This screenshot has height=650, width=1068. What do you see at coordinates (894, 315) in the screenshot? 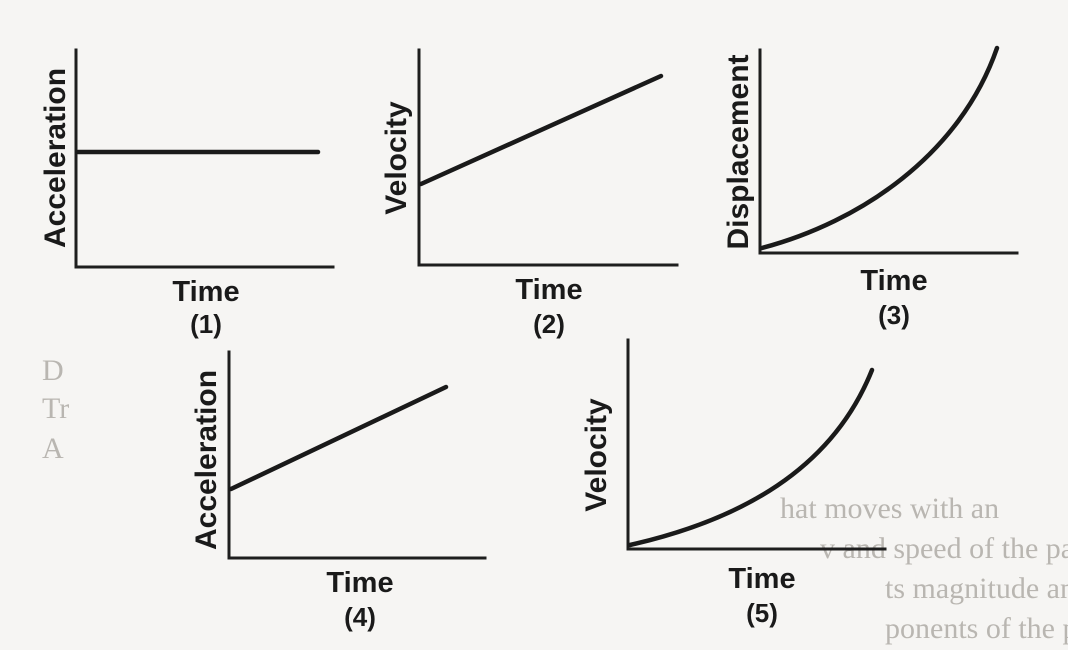
I see `graph-3-number: (3)` at bounding box center [894, 315].